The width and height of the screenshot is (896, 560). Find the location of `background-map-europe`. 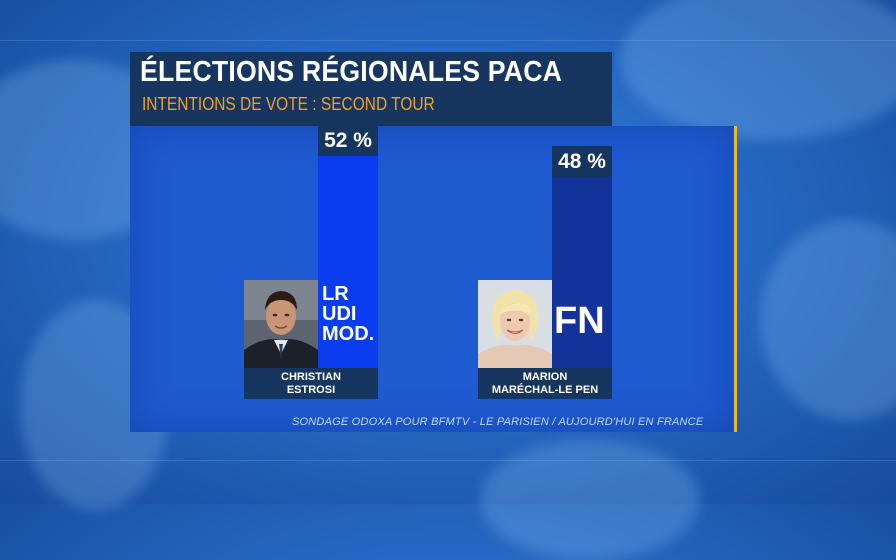

background-map-europe is located at coordinates (758, 70).